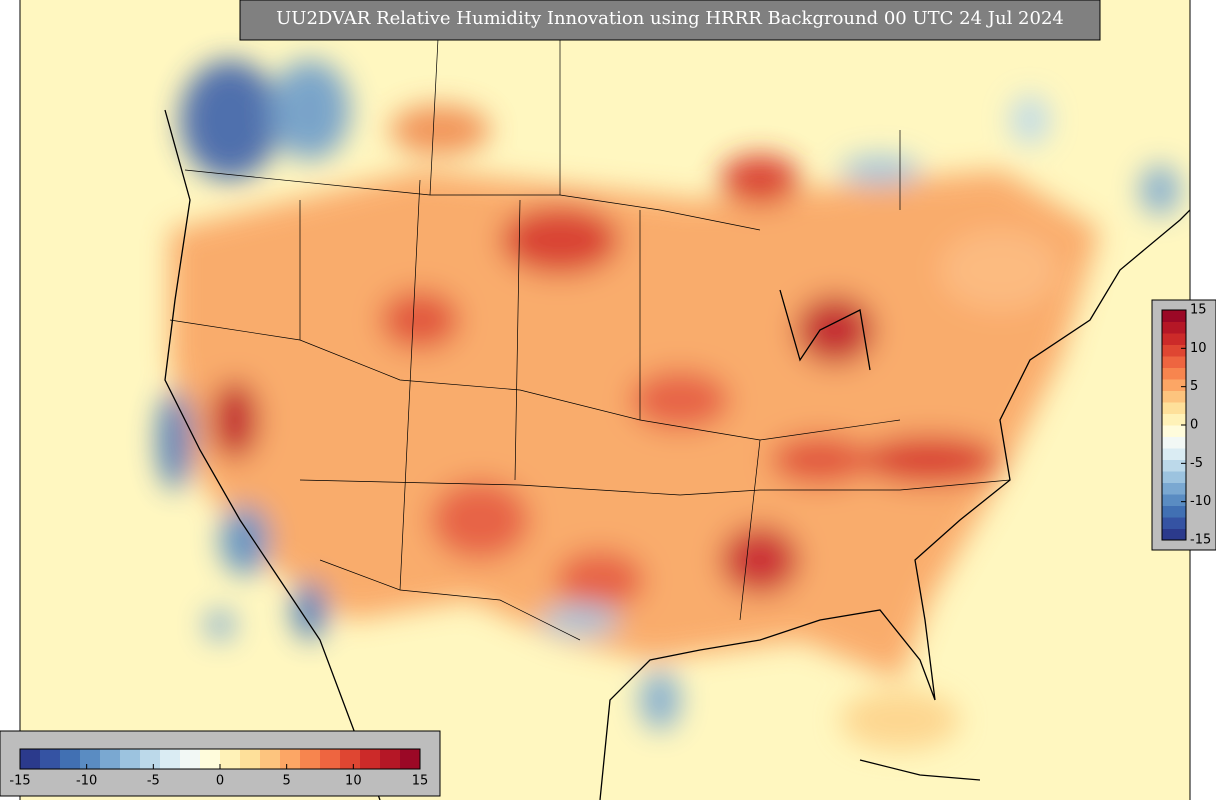 This screenshot has height=804, width=1216. I want to click on title-box, so click(670, 20).